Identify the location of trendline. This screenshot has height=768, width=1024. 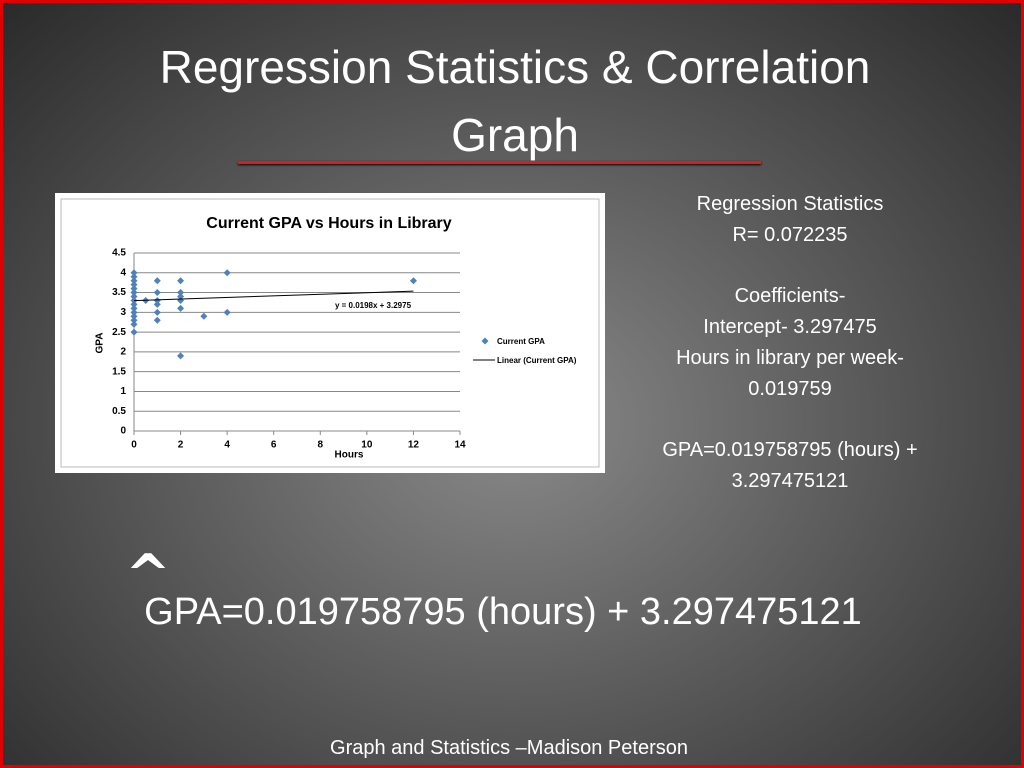
(273, 296).